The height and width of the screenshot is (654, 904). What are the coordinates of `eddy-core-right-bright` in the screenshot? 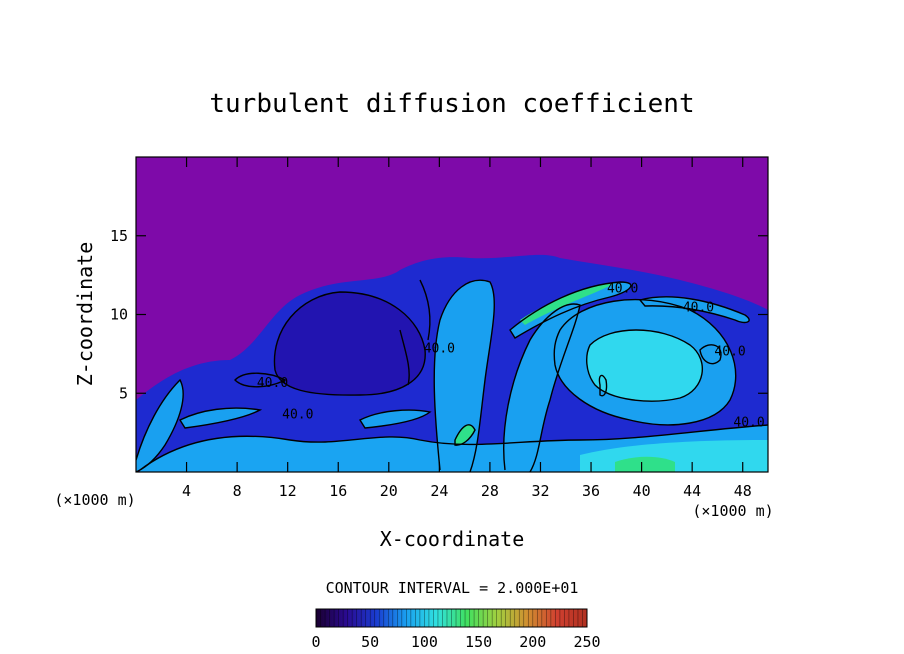 It's located at (644, 366).